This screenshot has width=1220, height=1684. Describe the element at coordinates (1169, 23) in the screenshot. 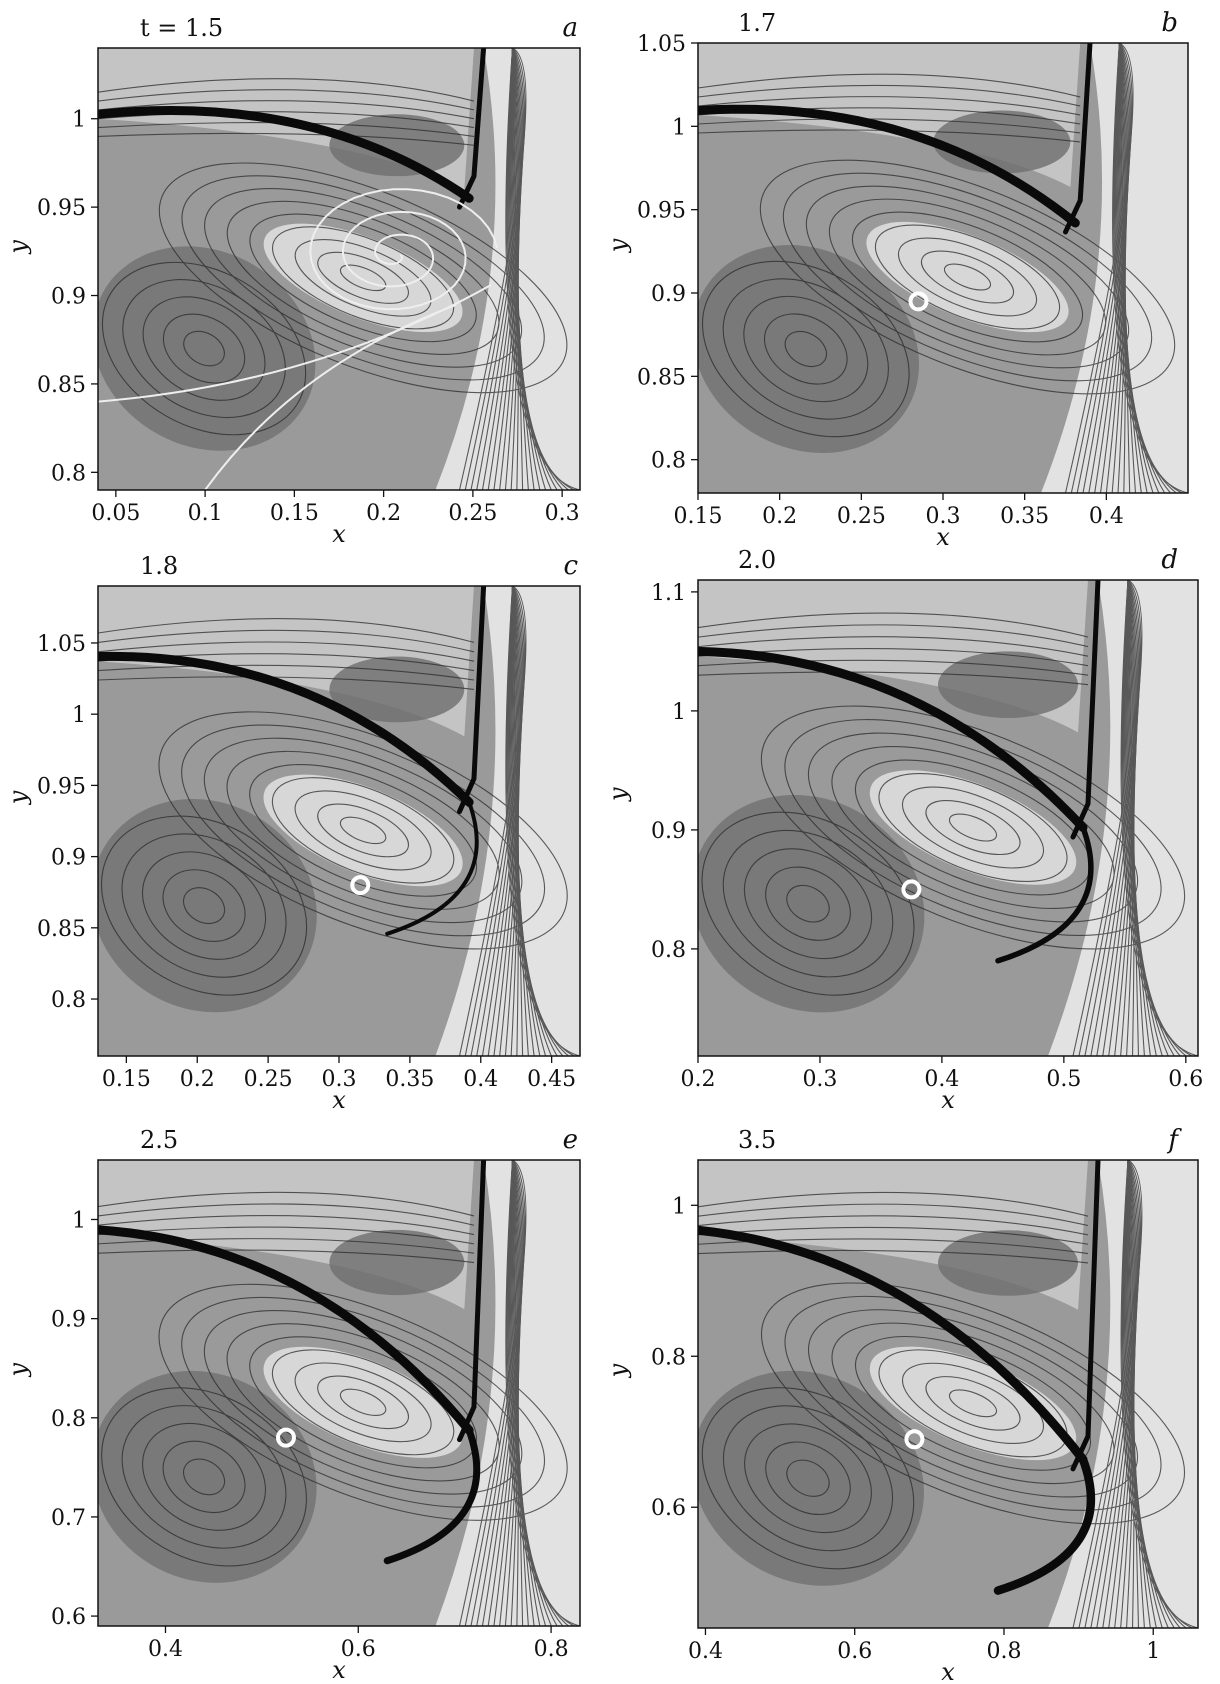

I see `panel-letter: b` at that location.